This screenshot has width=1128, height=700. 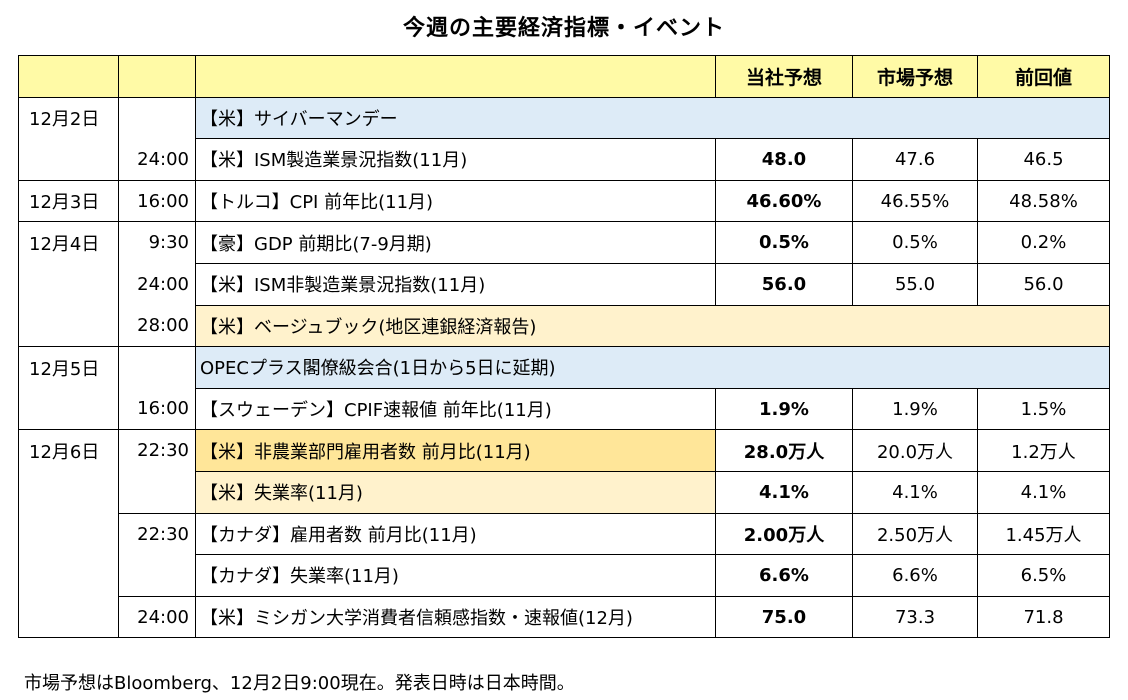 I want to click on table-row: 24:00 【米】ISM非製造業景況指数(11月) 56.0 55.0 56.0, so click(x=564, y=284).